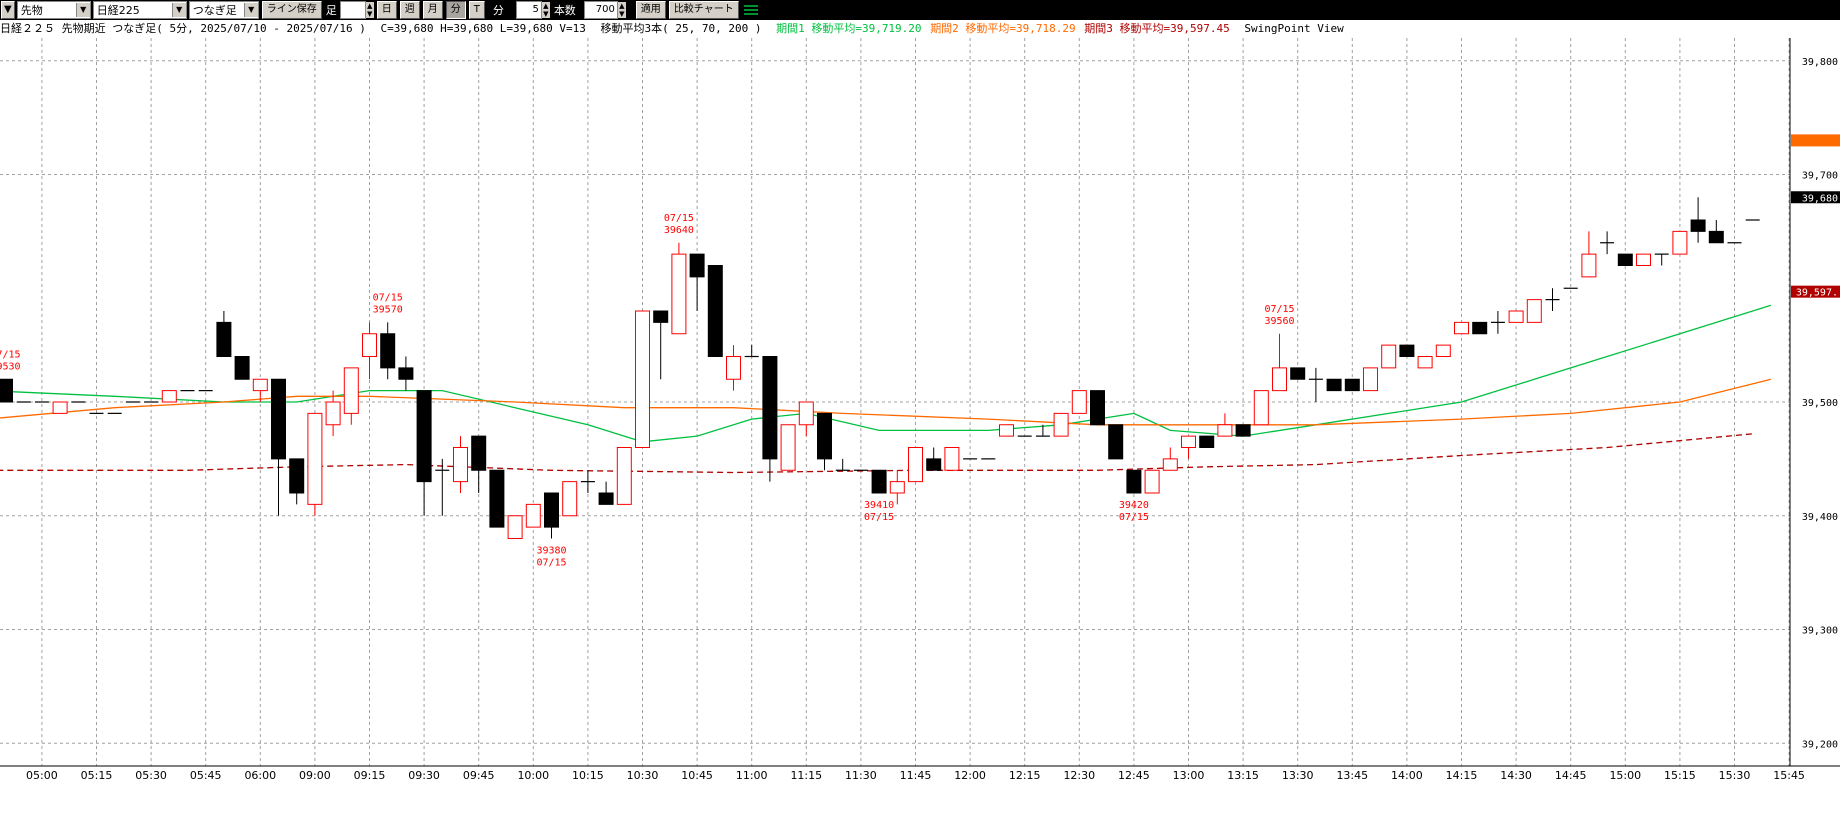  I want to click on view-mode-info: SwingPoint View, so click(1294, 28).